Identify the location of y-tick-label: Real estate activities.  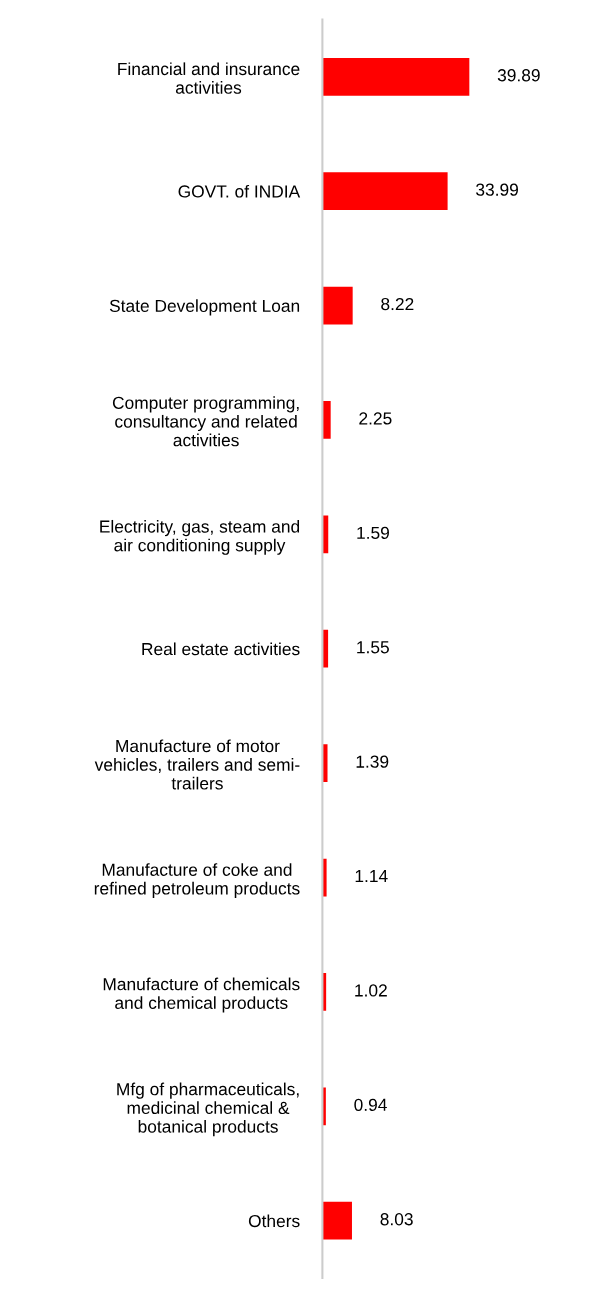
(221, 649).